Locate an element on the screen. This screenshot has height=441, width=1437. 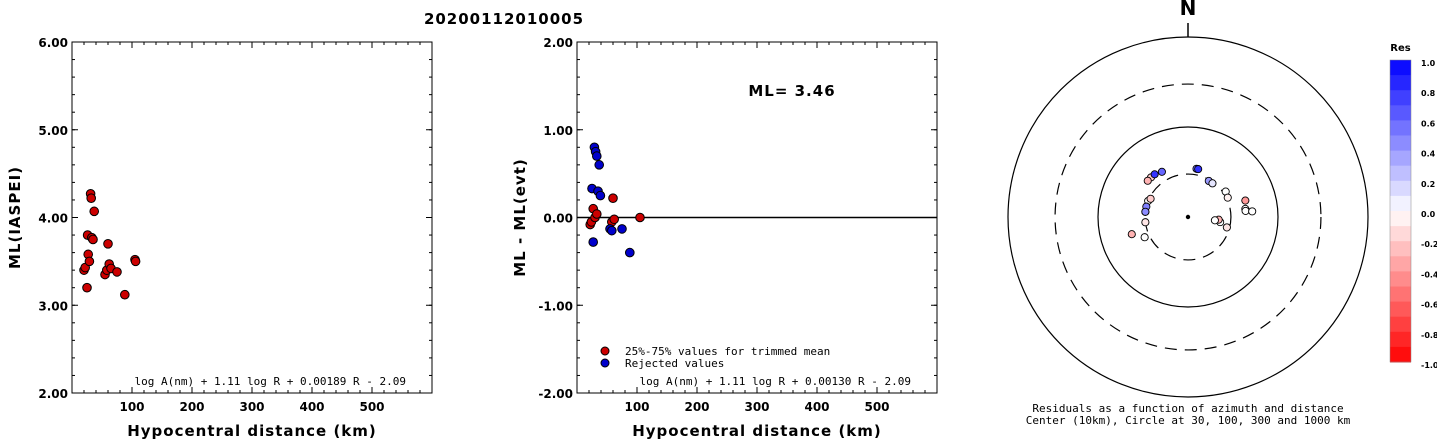
ml-value: ML= 3.46 is located at coordinates (791, 91).